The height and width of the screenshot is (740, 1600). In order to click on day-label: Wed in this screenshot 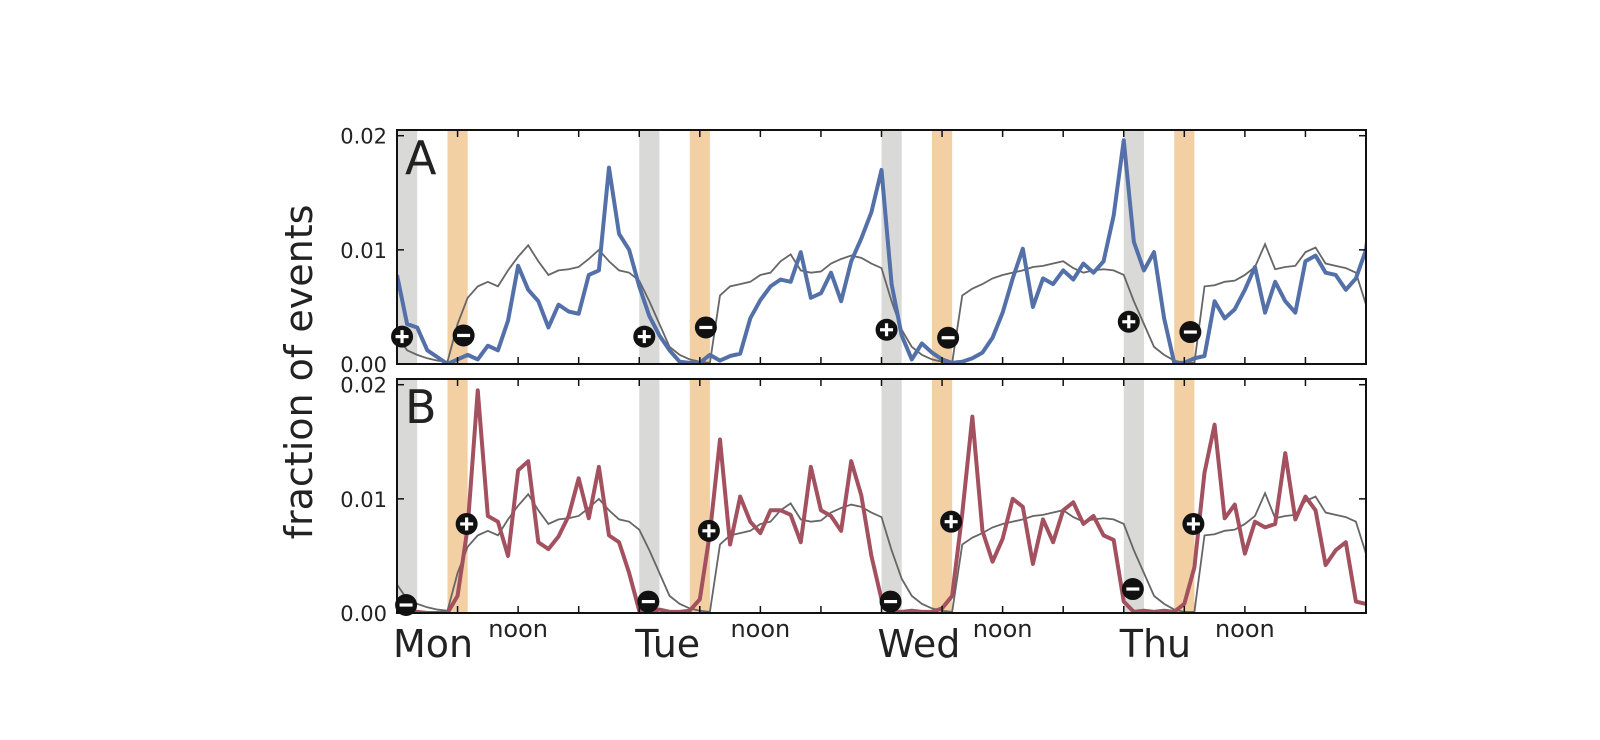, I will do `click(919, 644)`.